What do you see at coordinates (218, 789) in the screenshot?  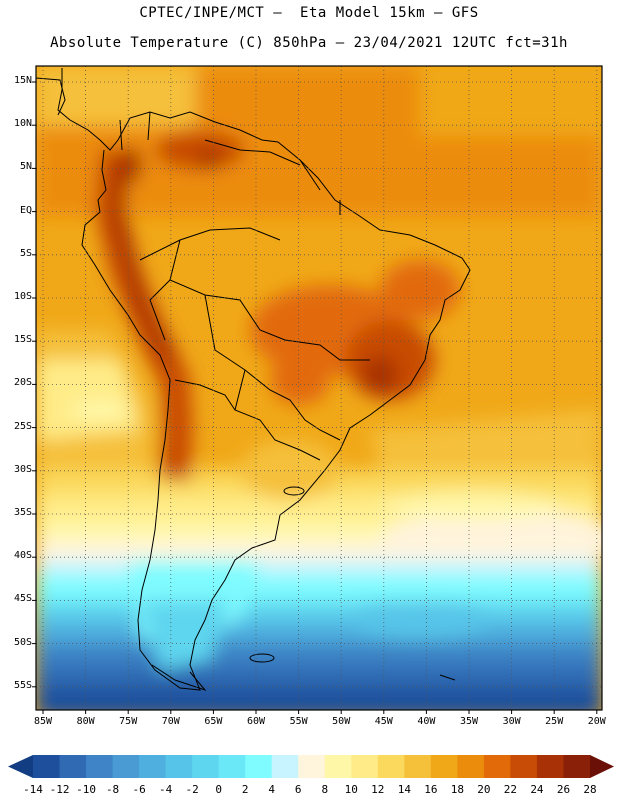 I see `colorbar-label: 0` at bounding box center [218, 789].